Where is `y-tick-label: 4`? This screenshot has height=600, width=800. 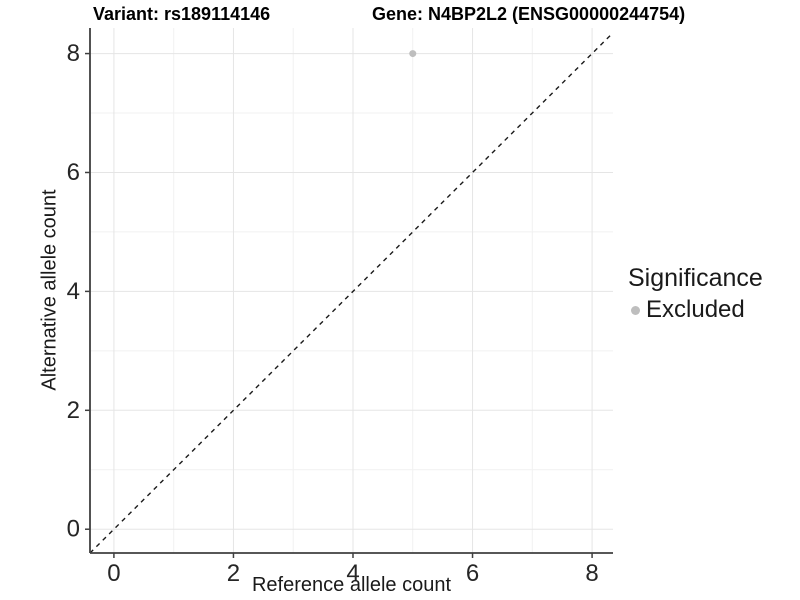 y-tick-label: 4 is located at coordinates (73, 291).